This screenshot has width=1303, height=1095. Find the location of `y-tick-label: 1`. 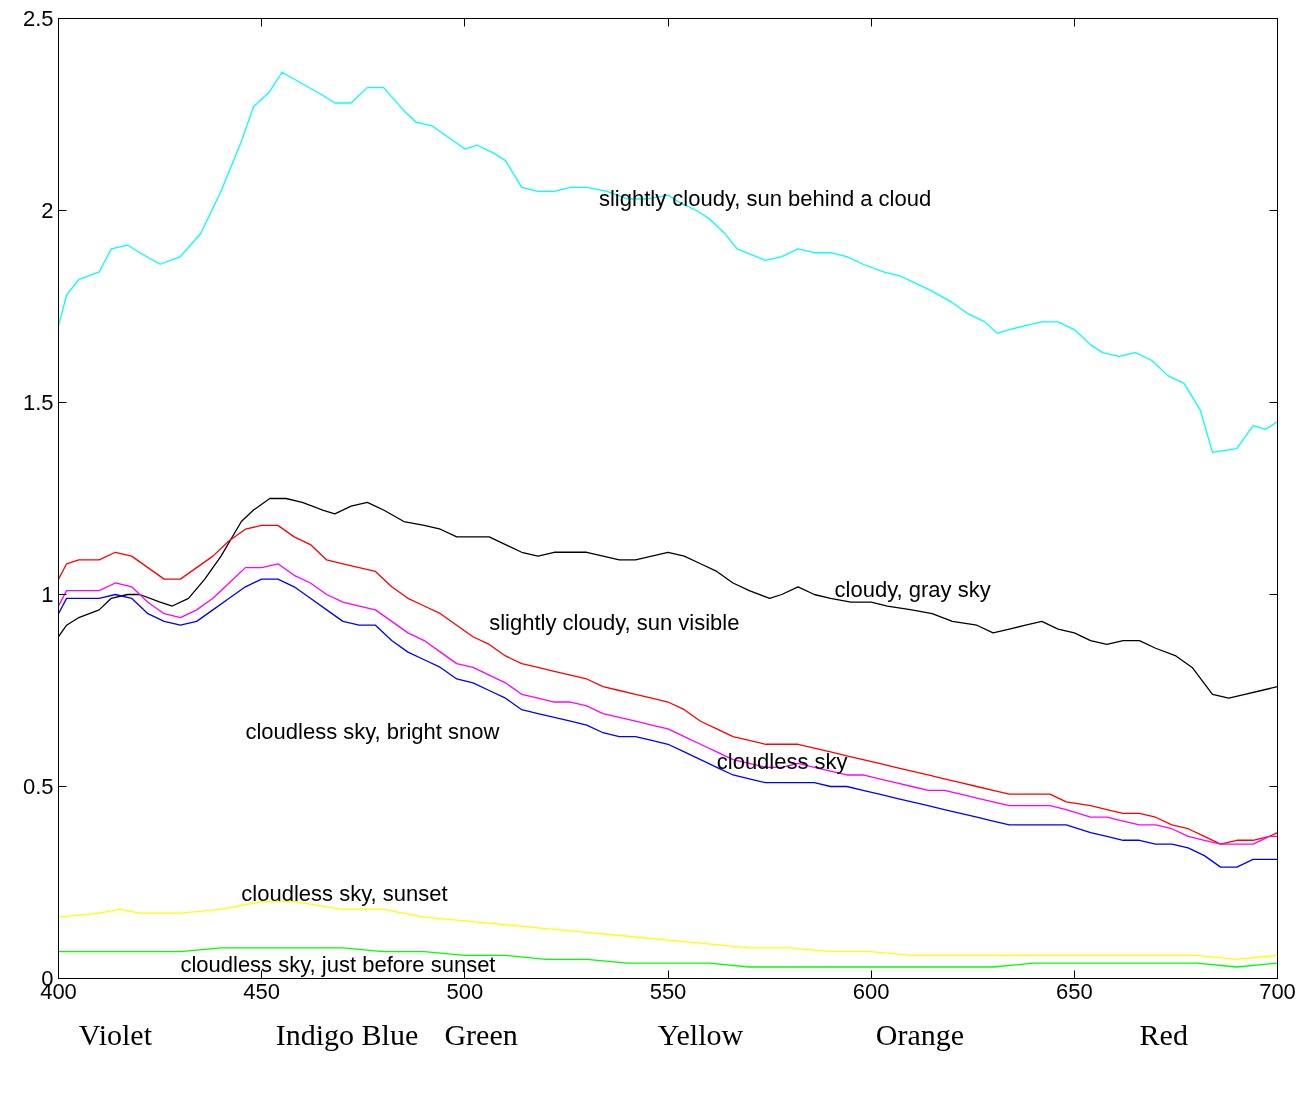

y-tick-label: 1 is located at coordinates (47, 594).